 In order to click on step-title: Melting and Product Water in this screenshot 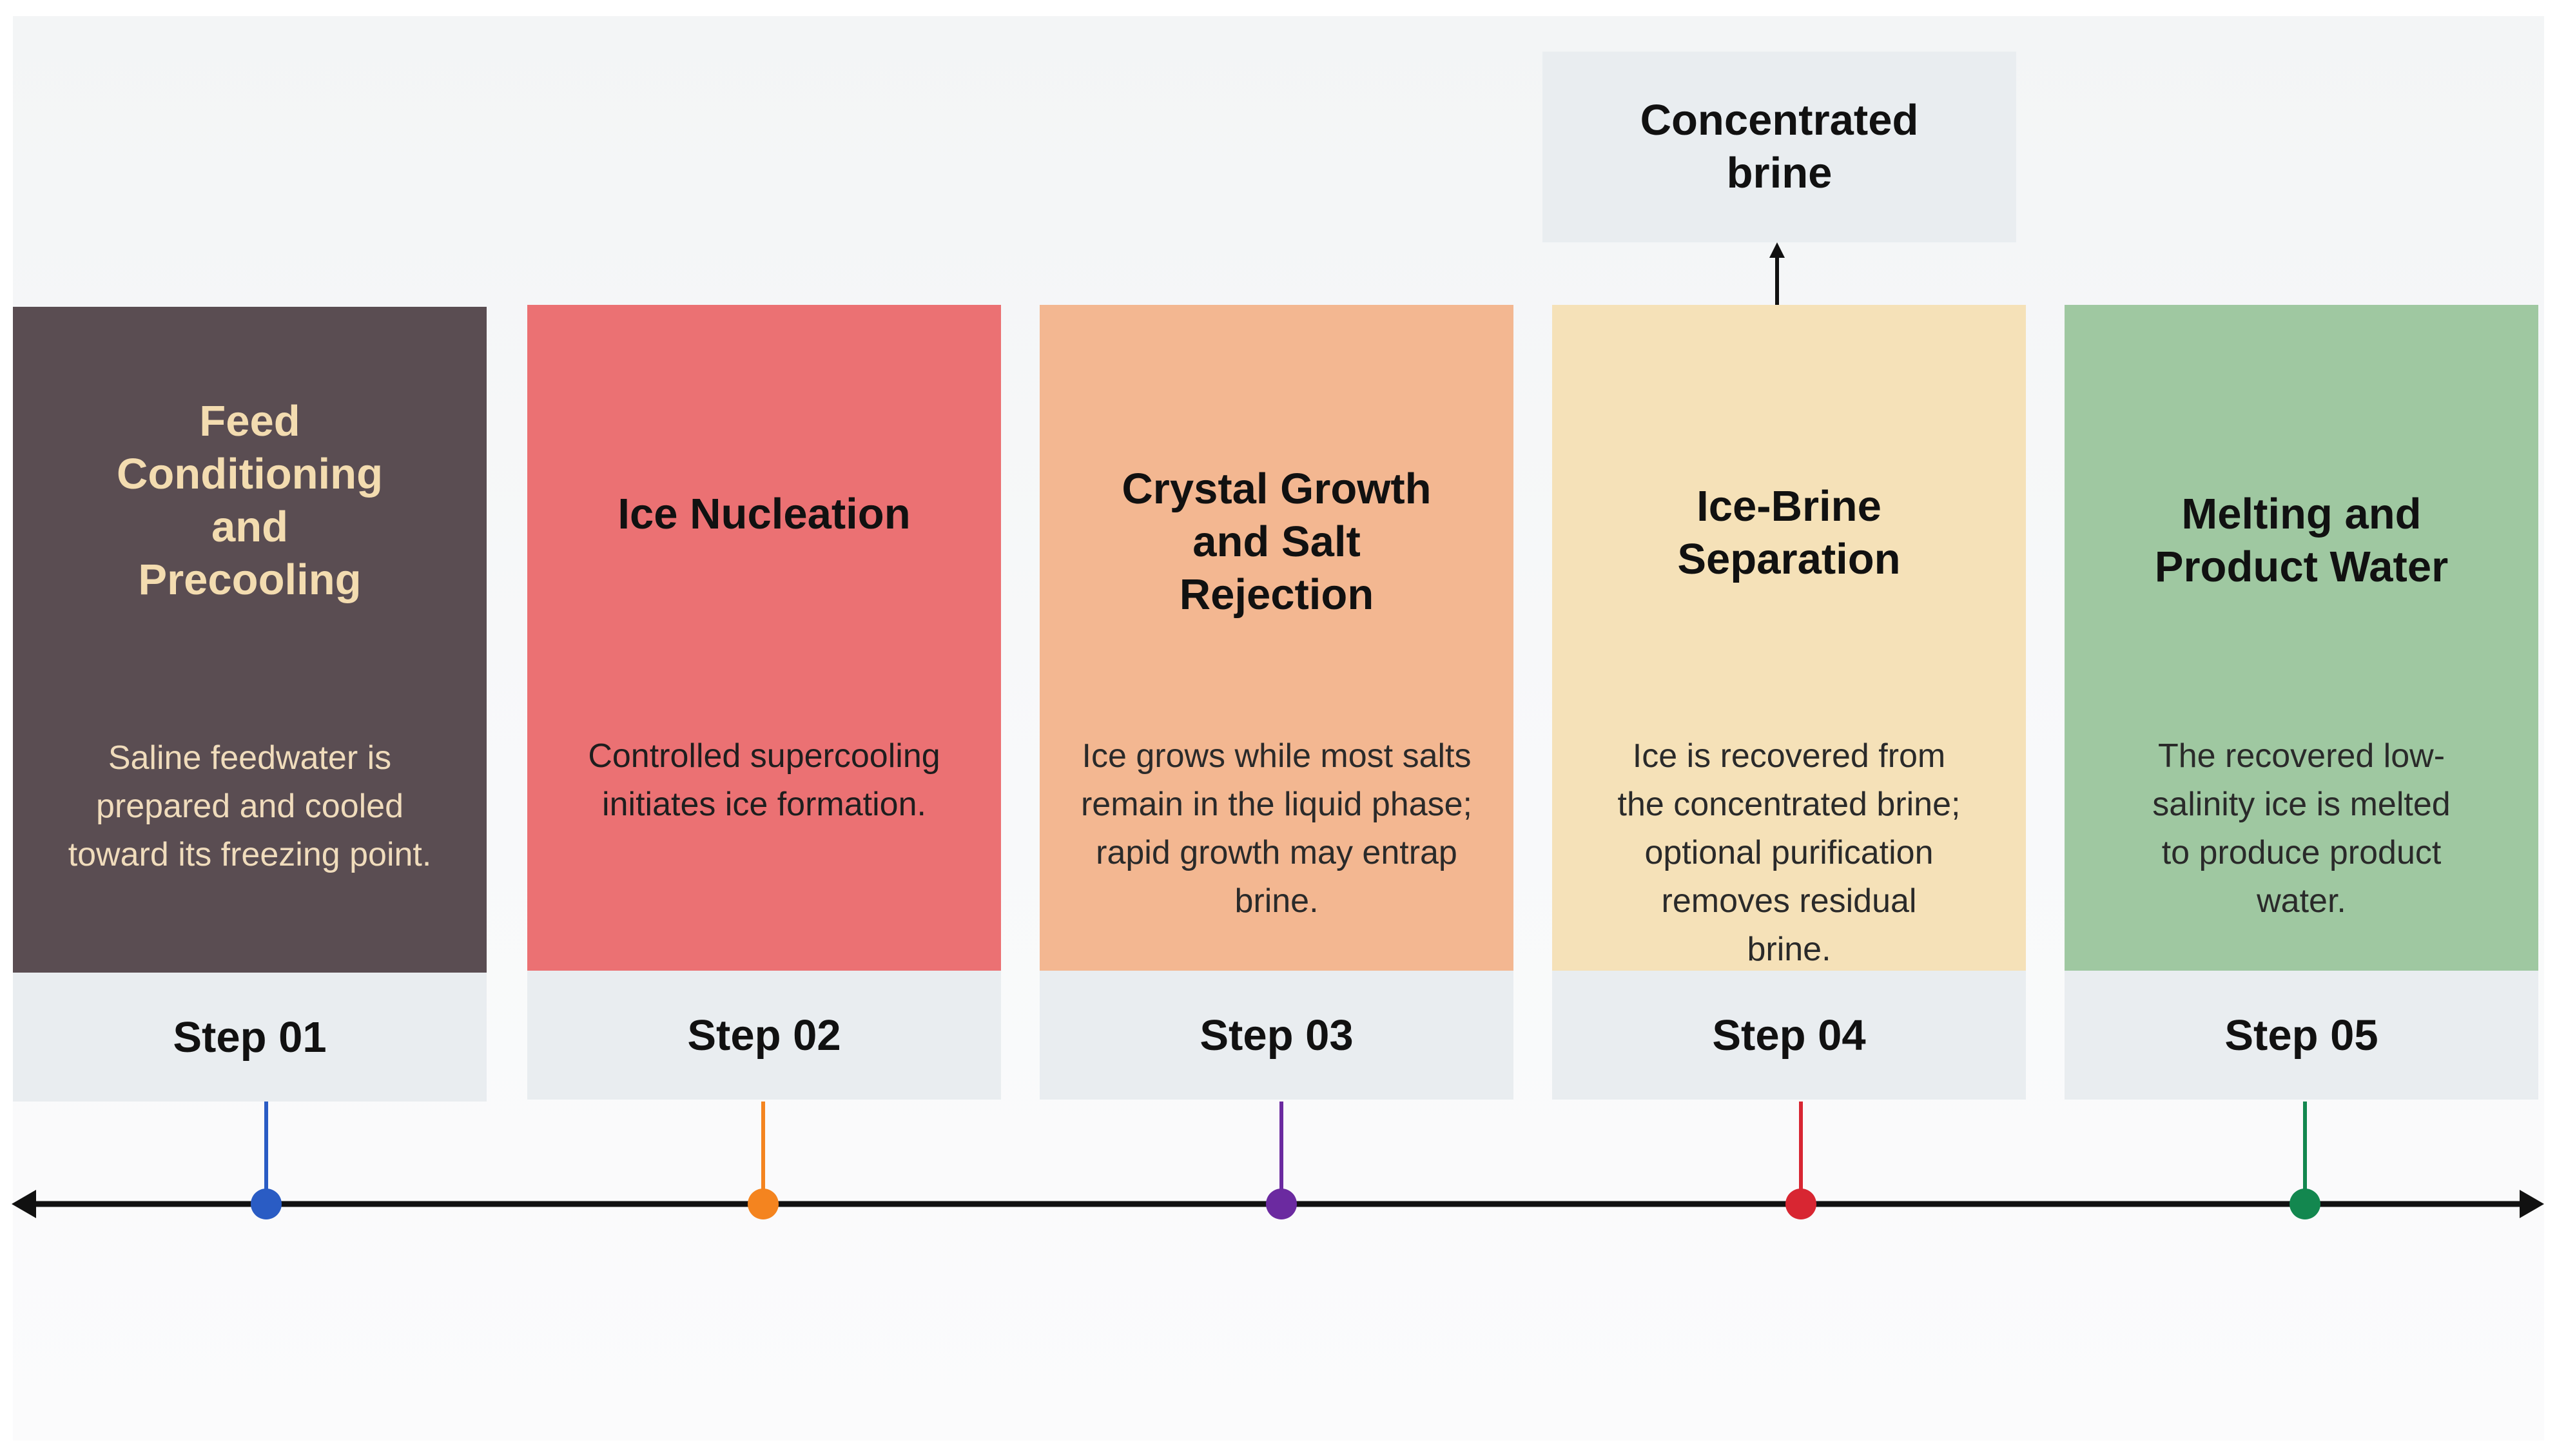, I will do `click(2301, 540)`.